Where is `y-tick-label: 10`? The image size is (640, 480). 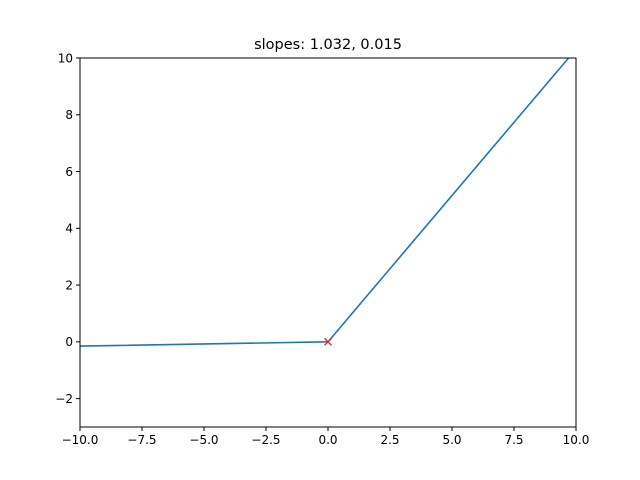 y-tick-label: 10 is located at coordinates (65, 58).